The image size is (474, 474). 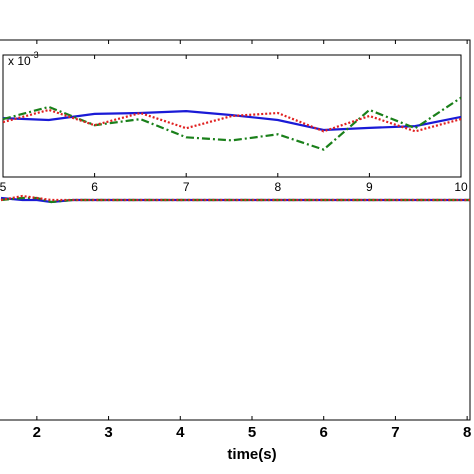 What do you see at coordinates (369, 187) in the screenshot?
I see `x-tick-label: 9` at bounding box center [369, 187].